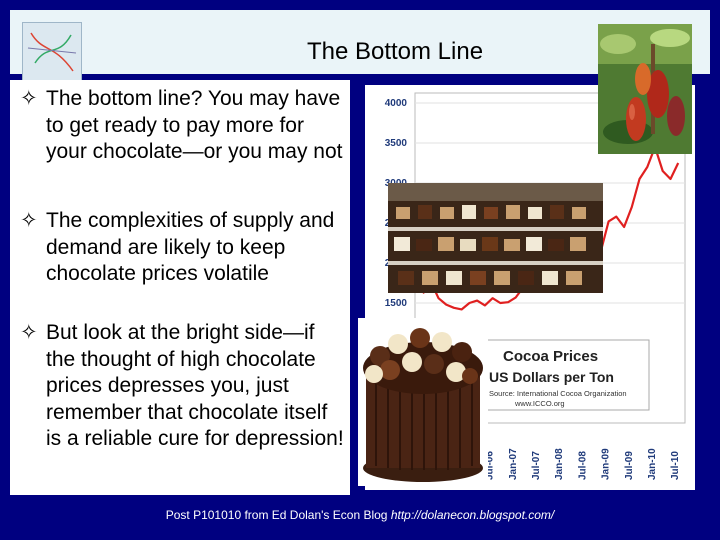 The height and width of the screenshot is (540, 720). I want to click on x-tick-label: Jul-09, so click(629, 465).